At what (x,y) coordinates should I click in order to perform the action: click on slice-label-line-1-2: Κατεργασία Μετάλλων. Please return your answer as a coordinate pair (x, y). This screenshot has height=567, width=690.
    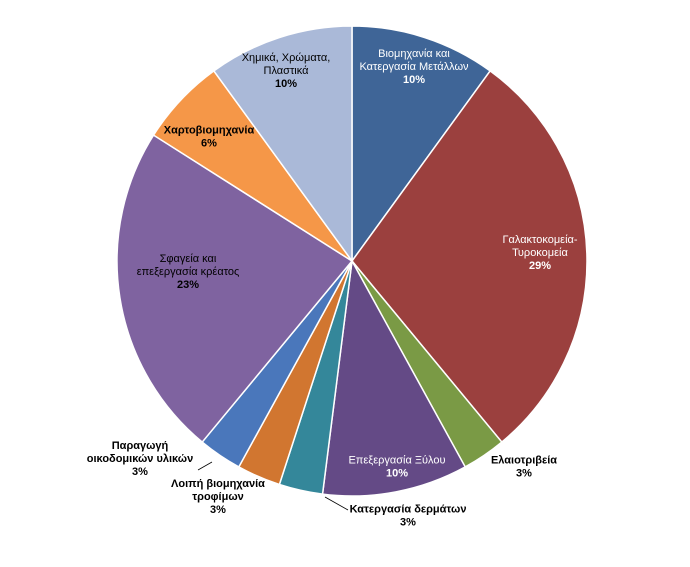
    Looking at the image, I should click on (414, 67).